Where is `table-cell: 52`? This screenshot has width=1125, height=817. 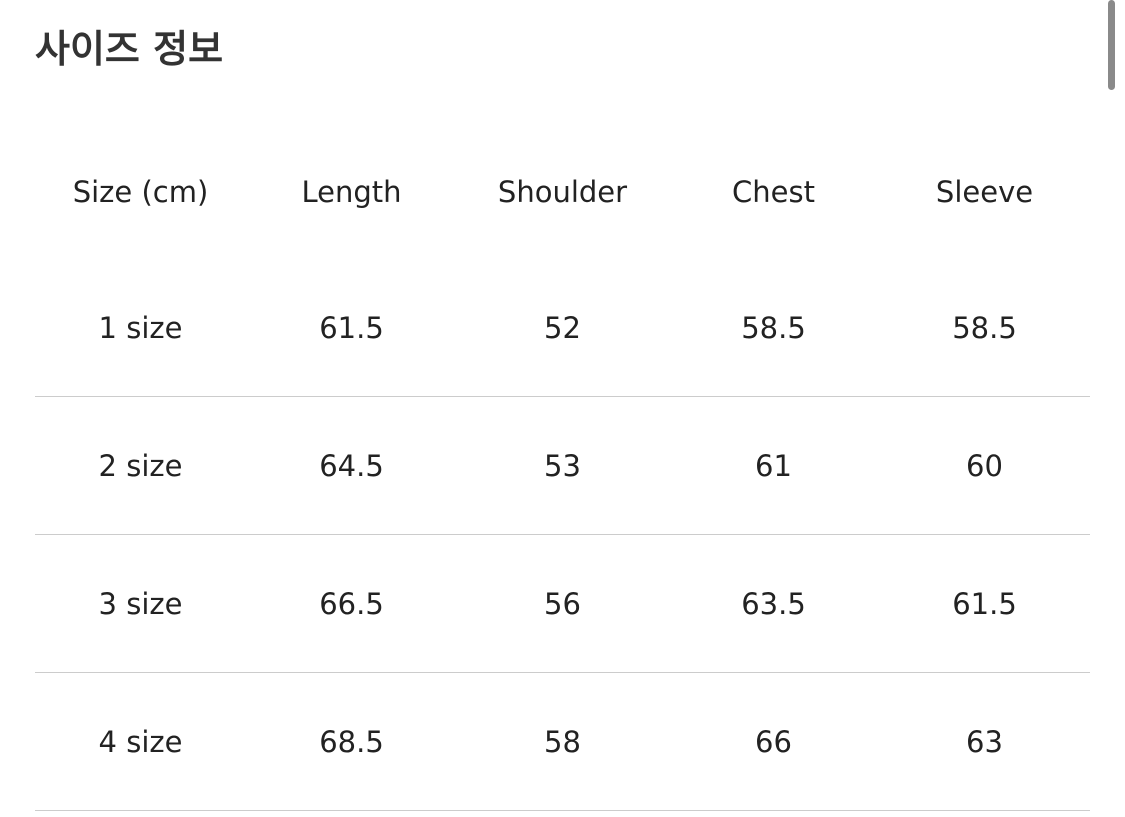 table-cell: 52 is located at coordinates (562, 328).